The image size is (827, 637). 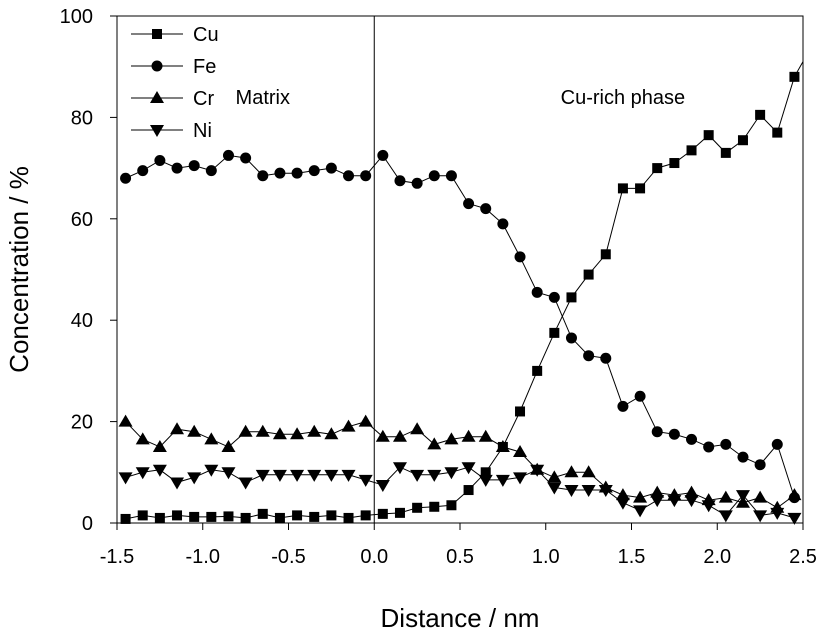 I want to click on series-ni, so click(x=460, y=493).